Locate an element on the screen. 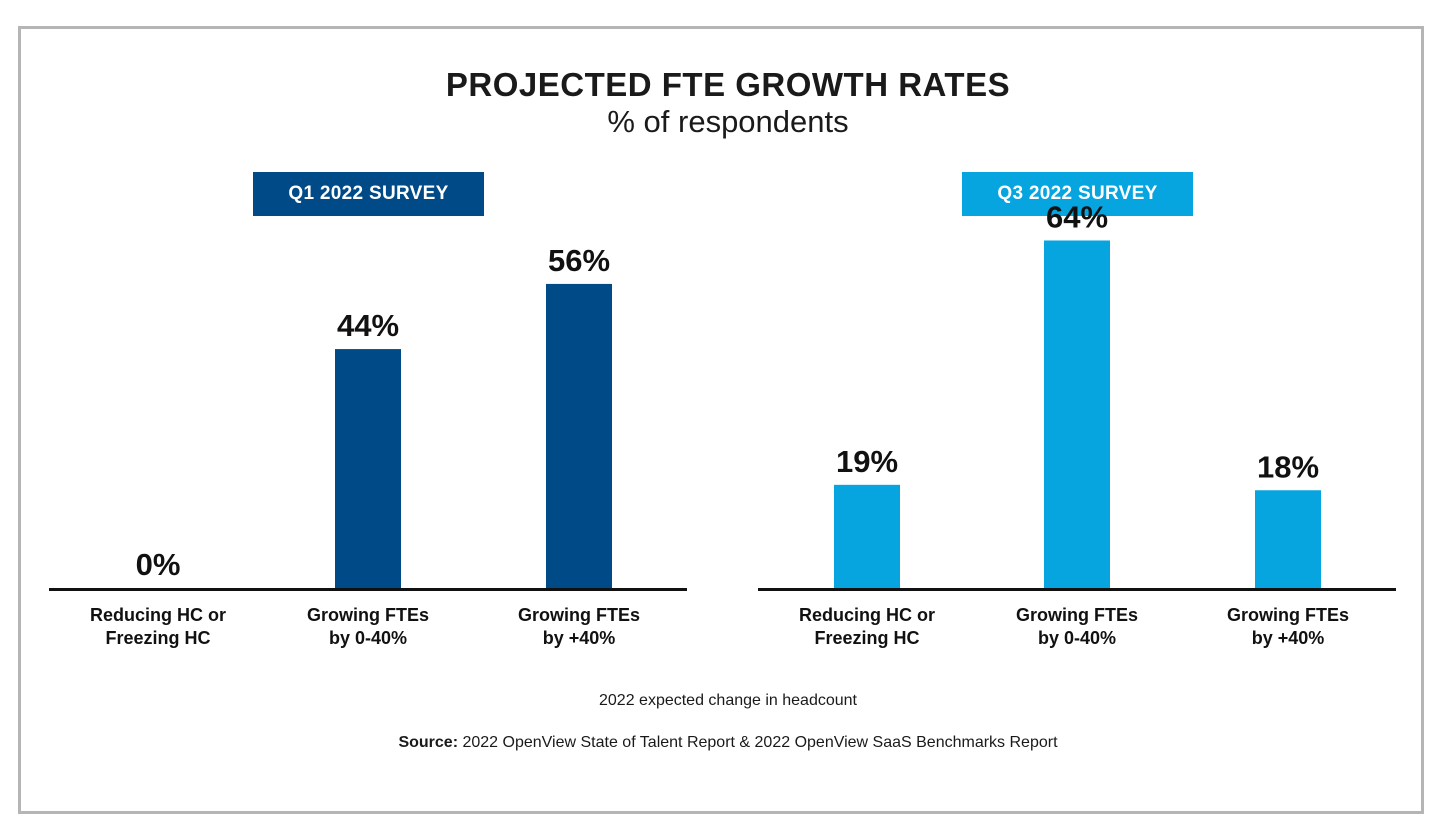 The image size is (1456, 832). q3-category-label-2: Growing FTEs is located at coordinates (1077, 615).